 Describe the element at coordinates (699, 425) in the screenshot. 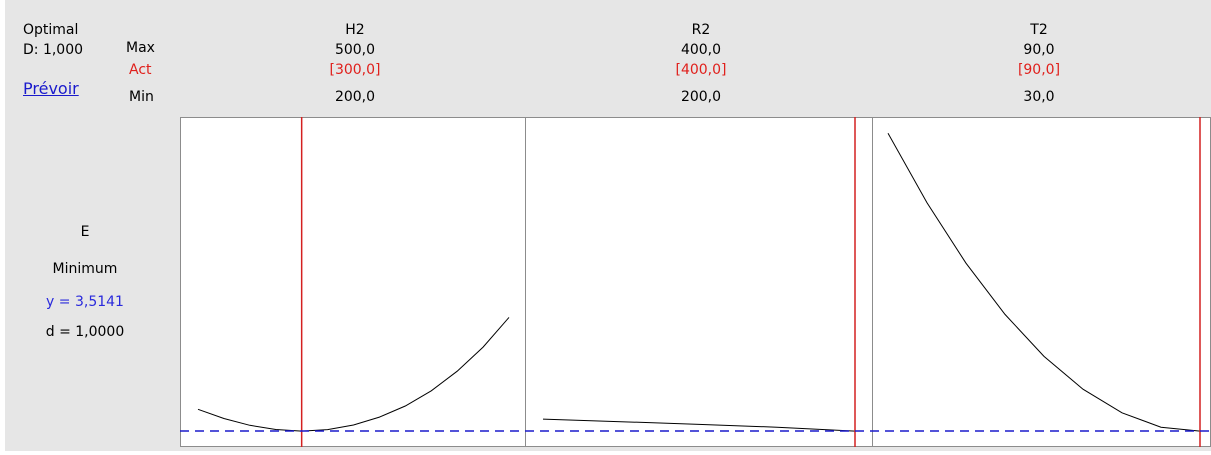

I see `response-curve-r2` at that location.